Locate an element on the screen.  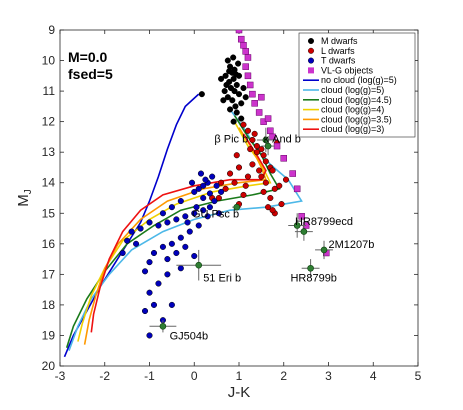
companion-label: HR8799b is located at coordinates (313, 278).